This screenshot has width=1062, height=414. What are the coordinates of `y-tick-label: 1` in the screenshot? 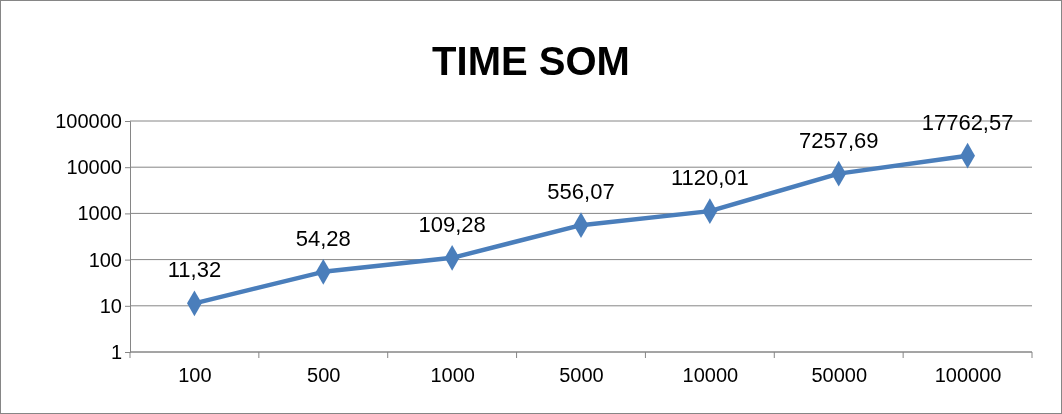 It's located at (116, 351).